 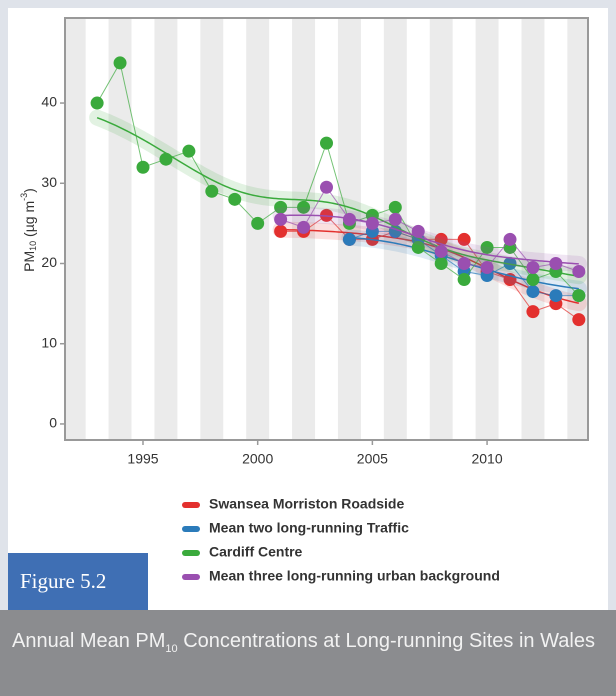 I want to click on figure-label: Figure 5.2, so click(x=78, y=581).